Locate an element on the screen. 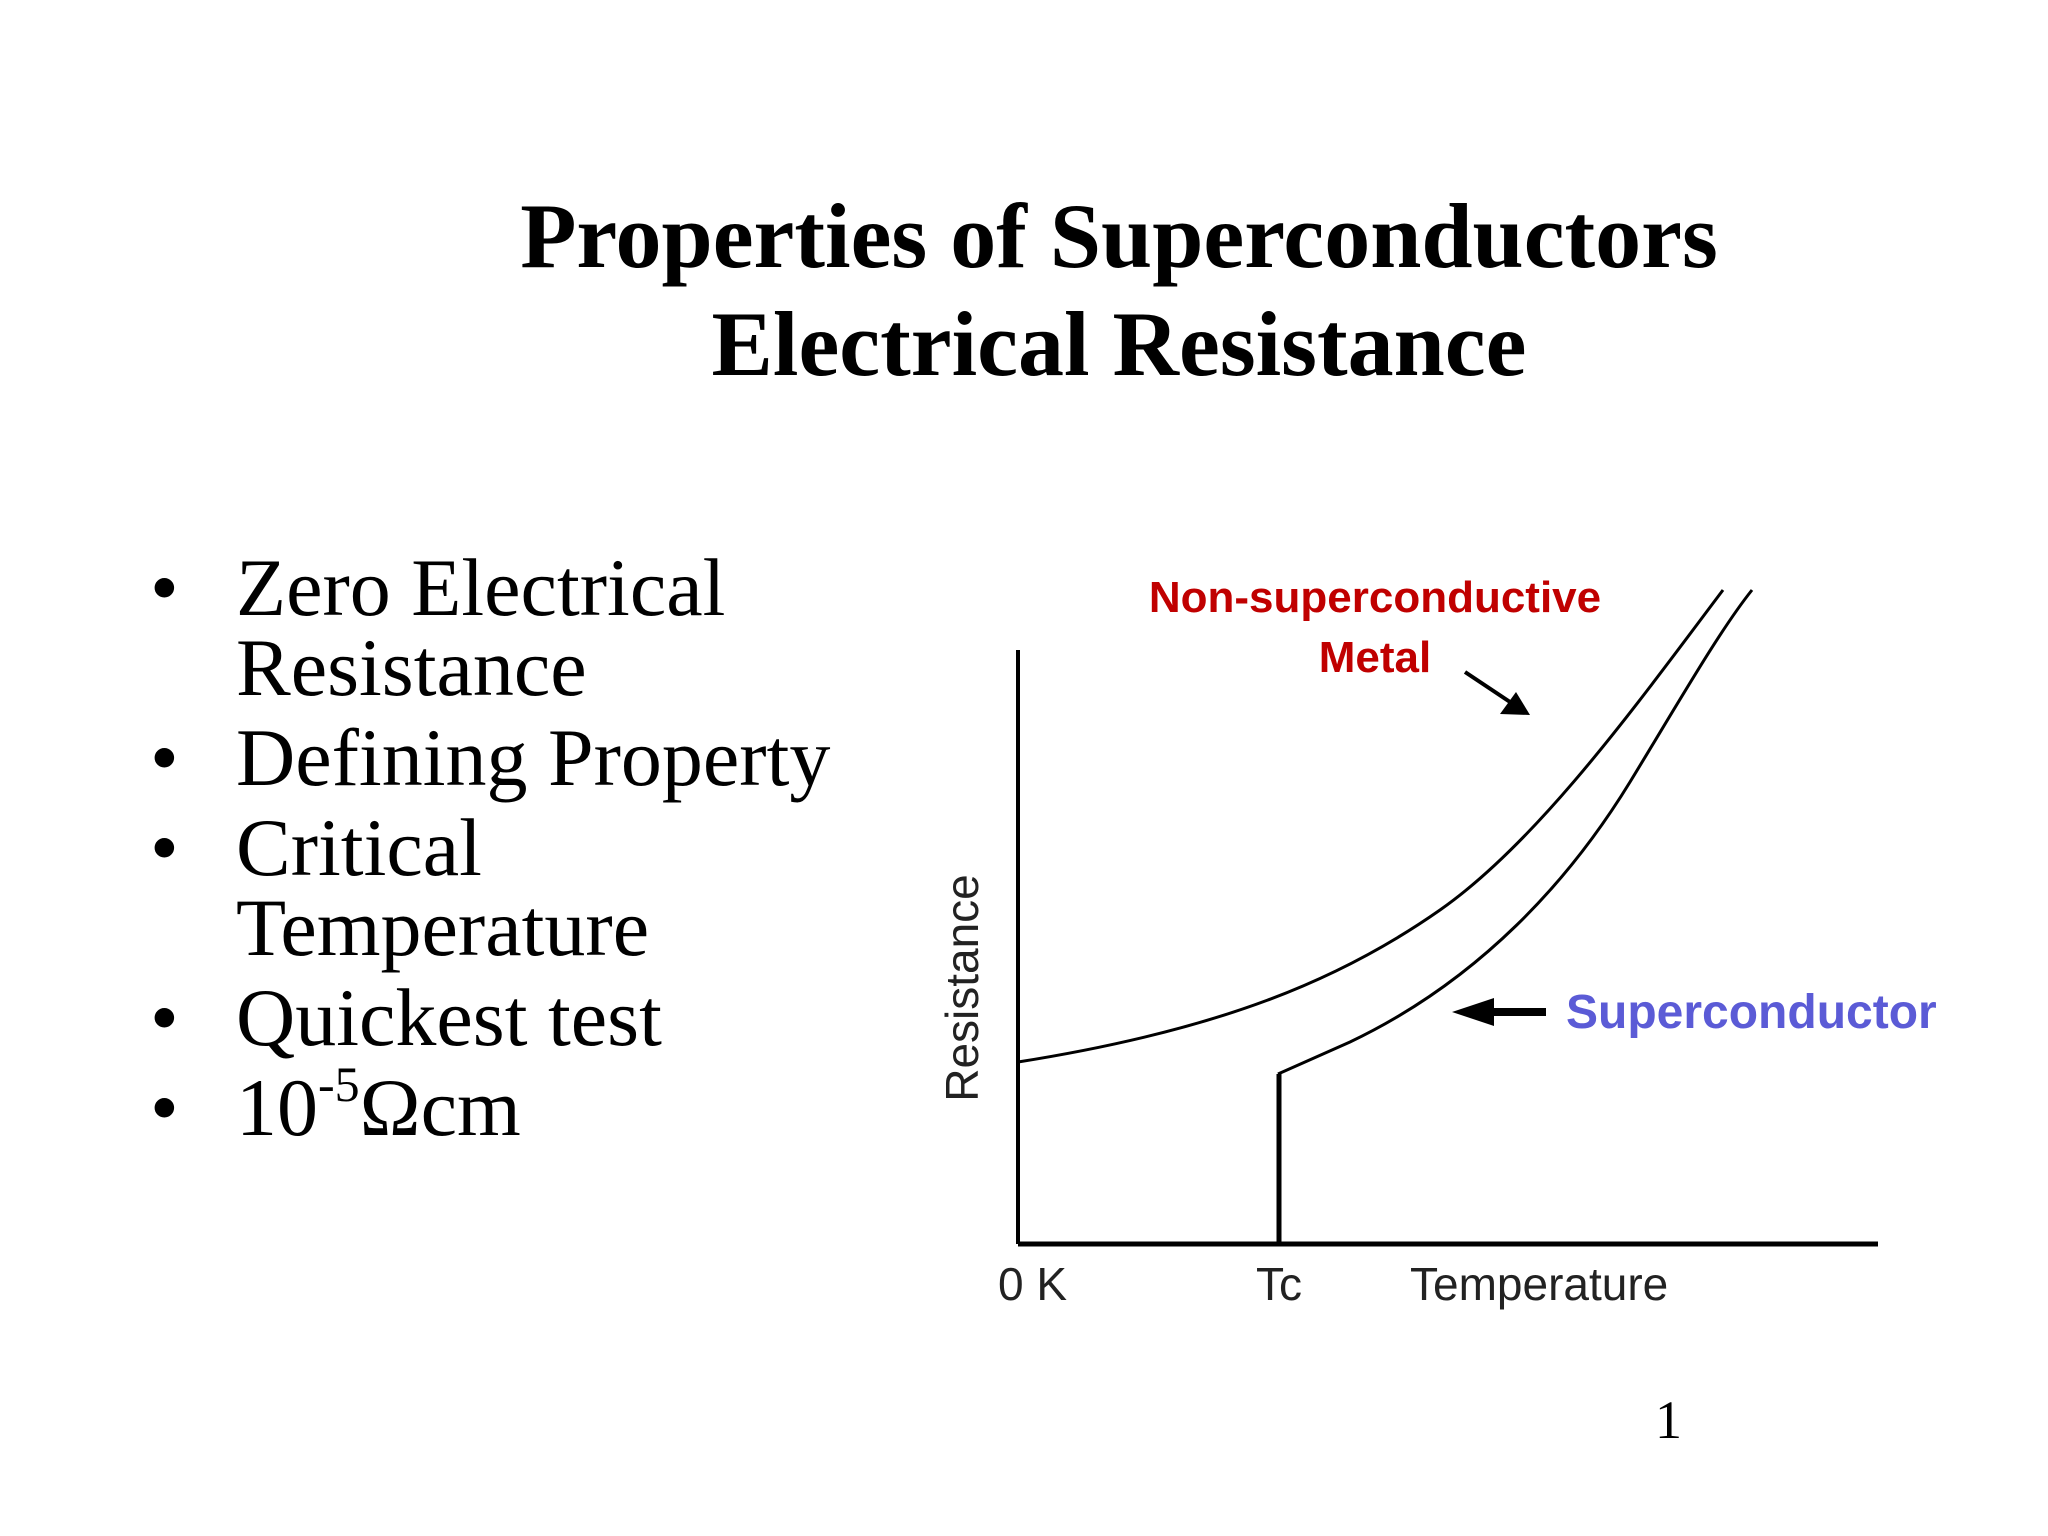 The width and height of the screenshot is (2048, 1536). title-line-1: Properties of Superconductors is located at coordinates (1119, 236).